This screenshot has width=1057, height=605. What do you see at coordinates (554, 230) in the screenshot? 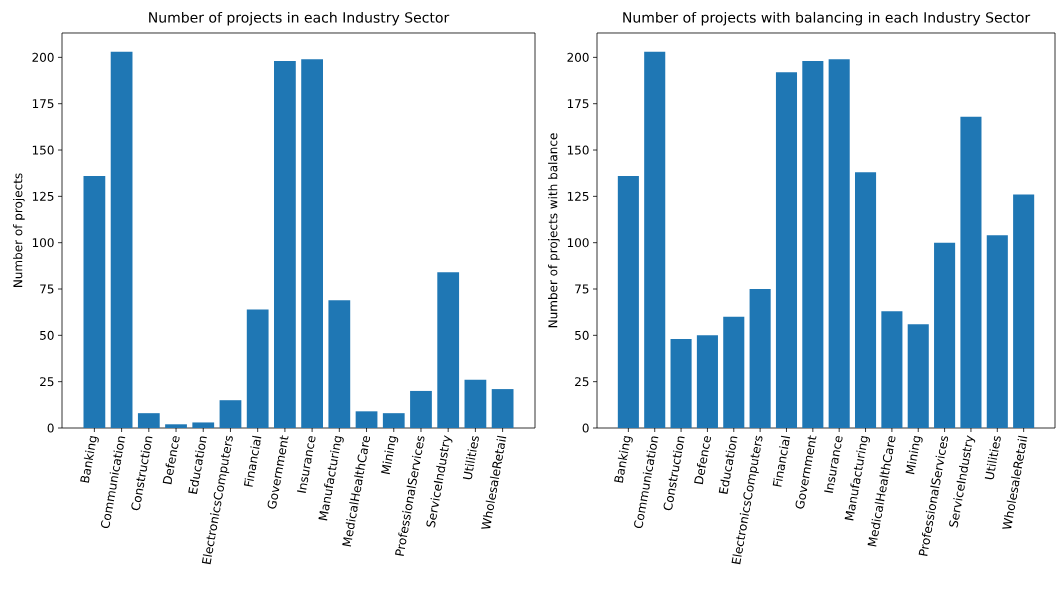
I see `y-axis-title: Number of projects with balance` at bounding box center [554, 230].